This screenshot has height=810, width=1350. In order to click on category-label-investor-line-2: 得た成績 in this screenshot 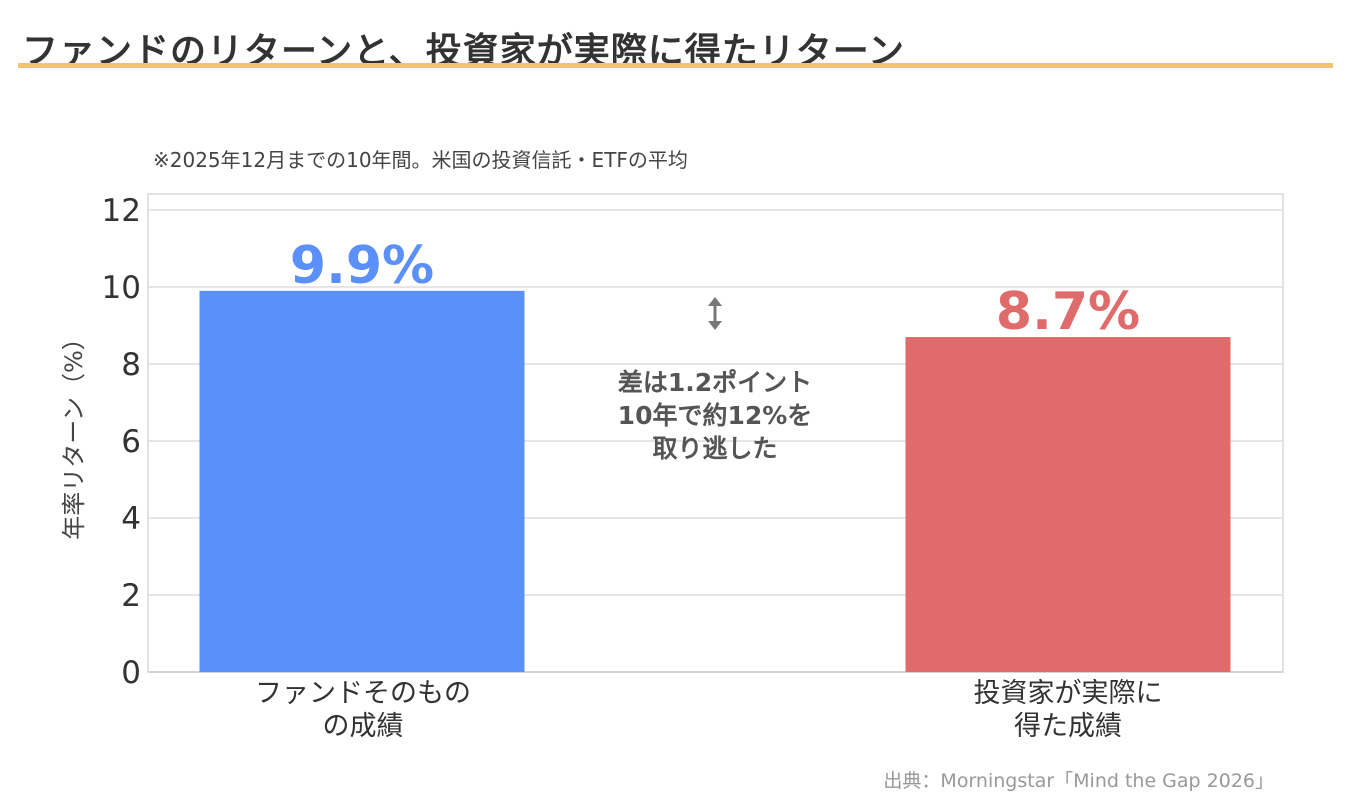, I will do `click(1068, 726)`.